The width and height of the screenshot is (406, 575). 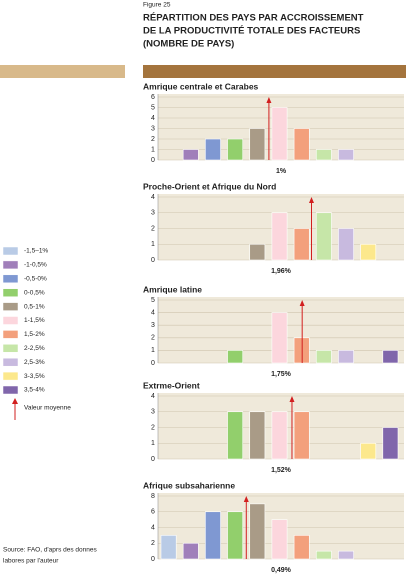 I want to click on source: Source: FAO, d'aprs des donnes, so click(x=50, y=550).